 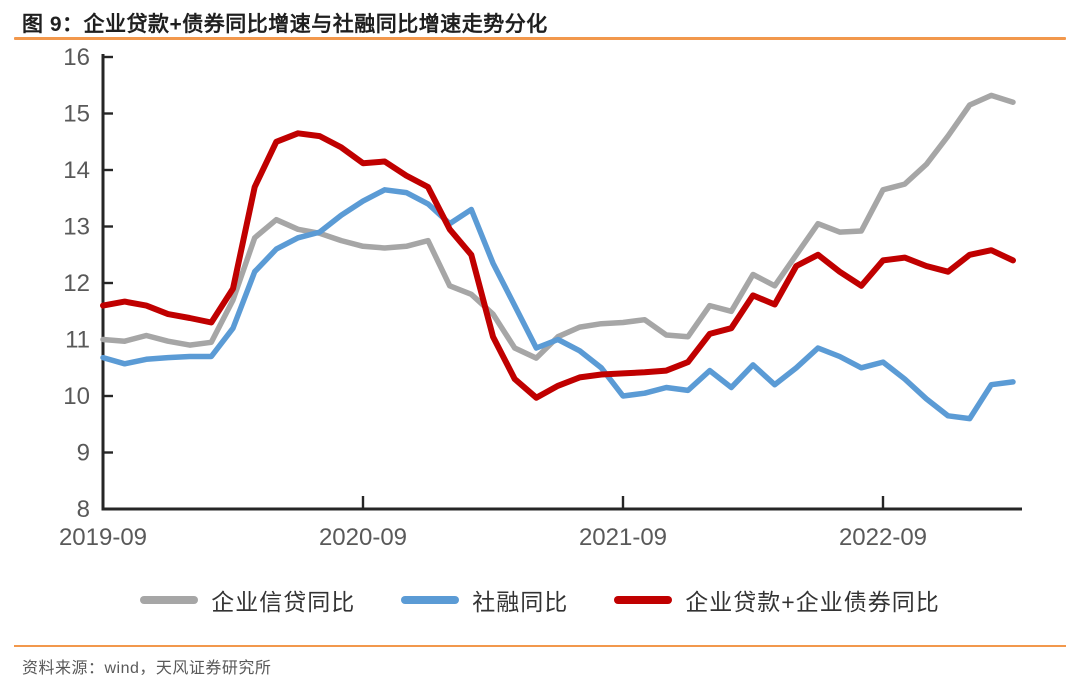 I want to click on chart-legend: 企业信贷同比 社融同比 企业贷款+企业债券同比, so click(x=540, y=600).